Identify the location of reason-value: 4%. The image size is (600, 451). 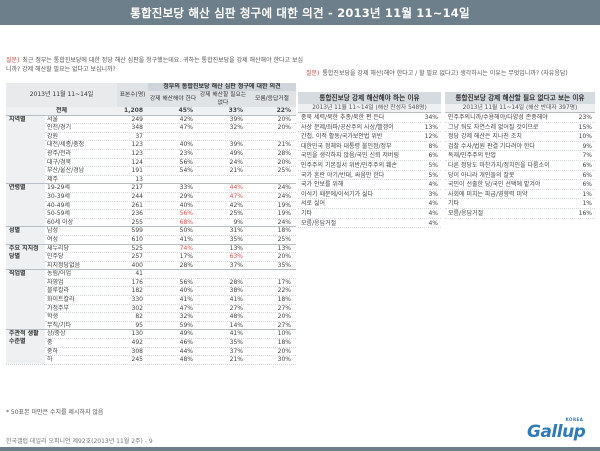
(433, 204).